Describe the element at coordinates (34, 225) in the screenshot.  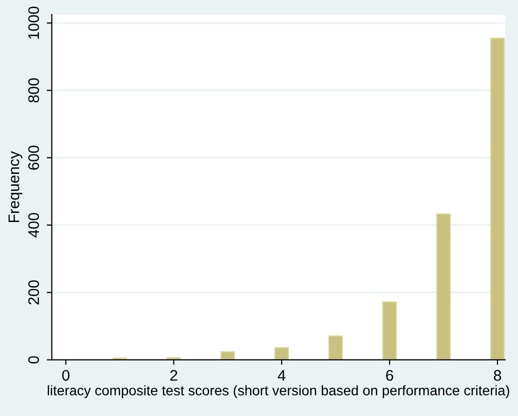
I see `y-tick-label: 400` at that location.